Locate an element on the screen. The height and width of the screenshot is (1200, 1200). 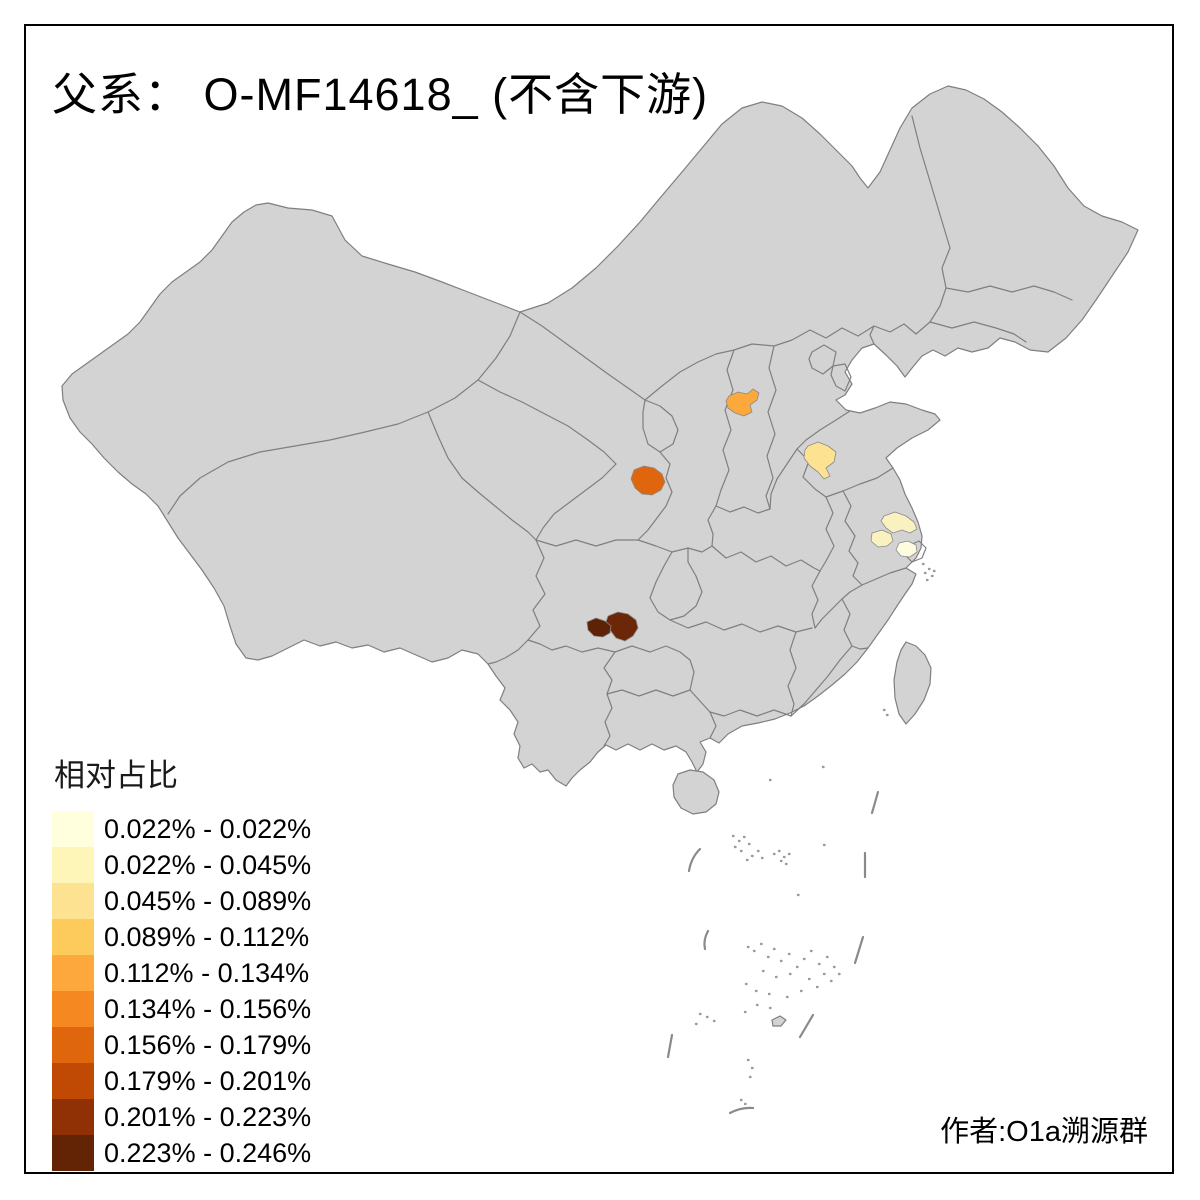
highlighted-regions is located at coordinates (752, 515).